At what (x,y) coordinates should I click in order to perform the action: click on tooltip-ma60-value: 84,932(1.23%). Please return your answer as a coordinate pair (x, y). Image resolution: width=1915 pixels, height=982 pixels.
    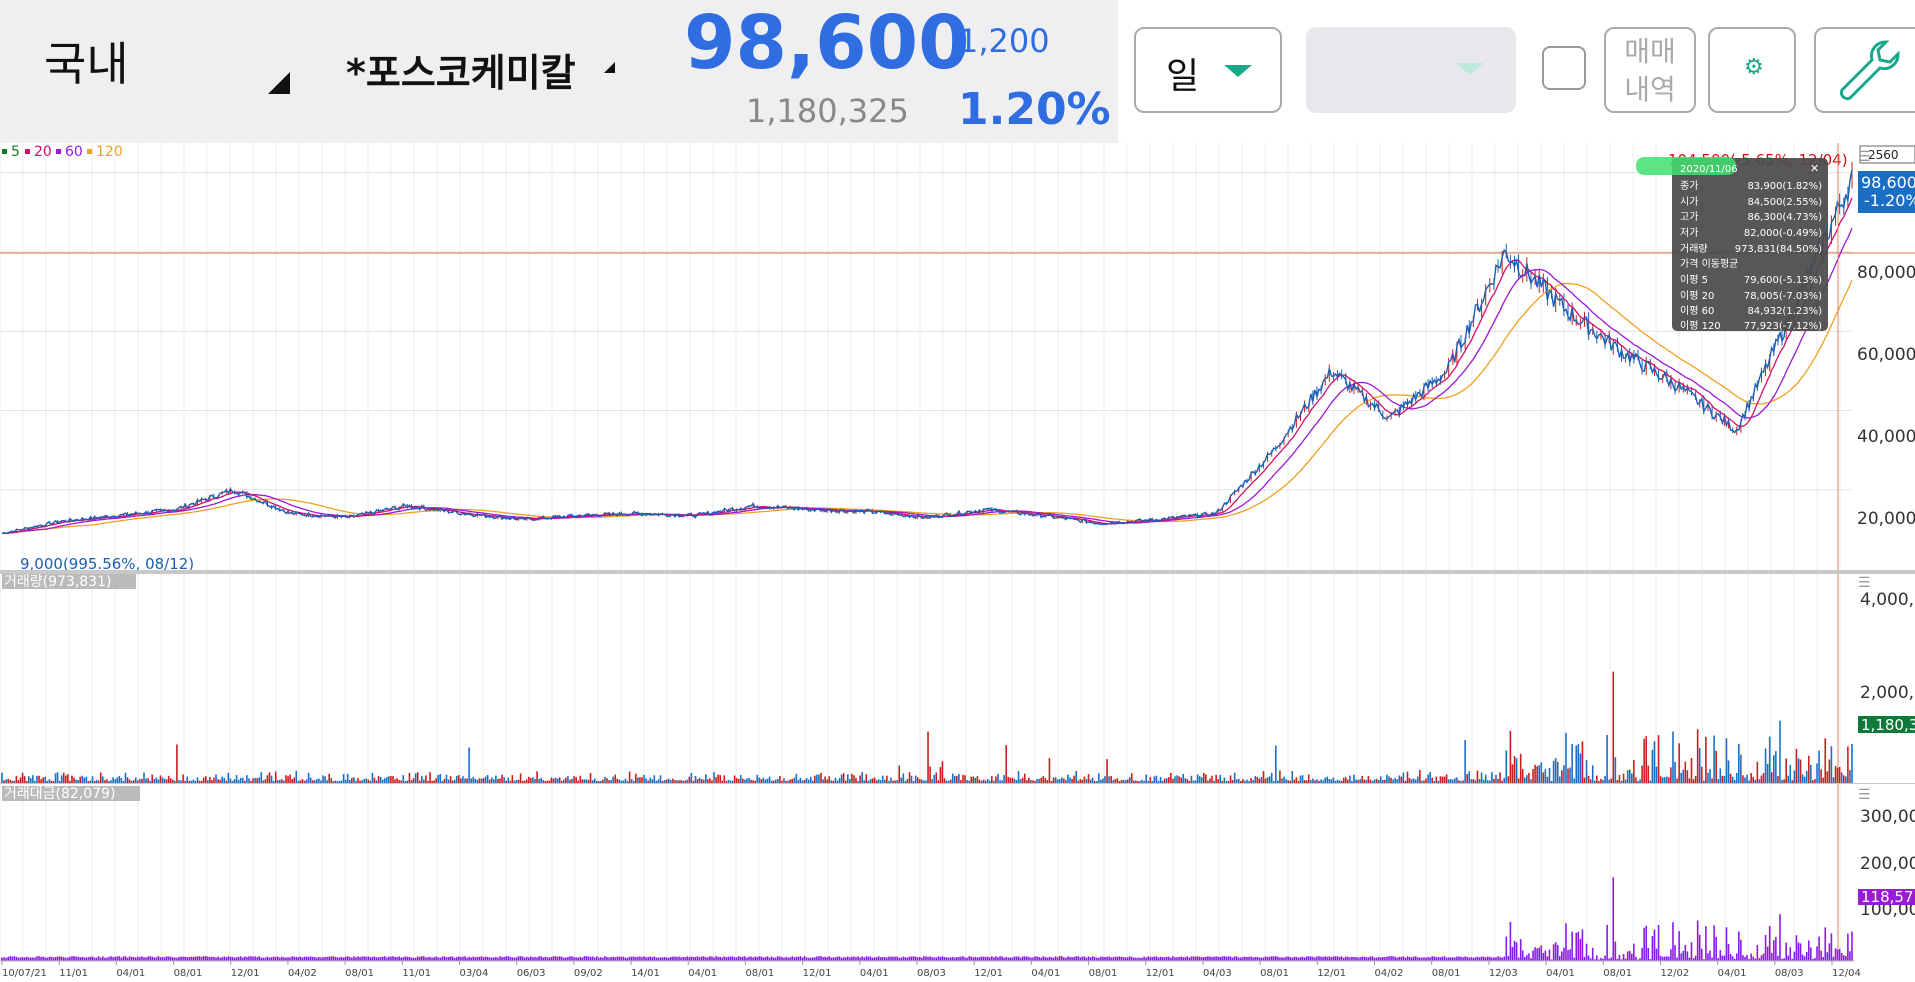
    Looking at the image, I should click on (1784, 311).